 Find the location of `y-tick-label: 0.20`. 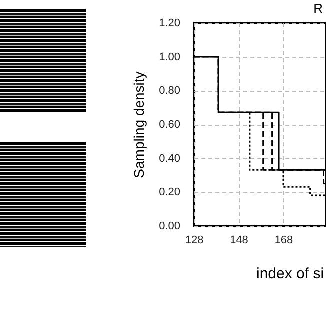

y-tick-label: 0.20 is located at coordinates (169, 192).